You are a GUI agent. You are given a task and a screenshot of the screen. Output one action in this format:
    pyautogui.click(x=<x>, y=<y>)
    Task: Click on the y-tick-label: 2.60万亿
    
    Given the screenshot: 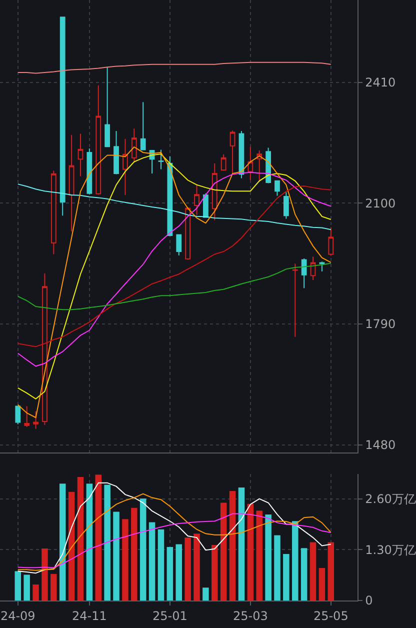 What is the action you would take?
    pyautogui.click(x=390, y=499)
    